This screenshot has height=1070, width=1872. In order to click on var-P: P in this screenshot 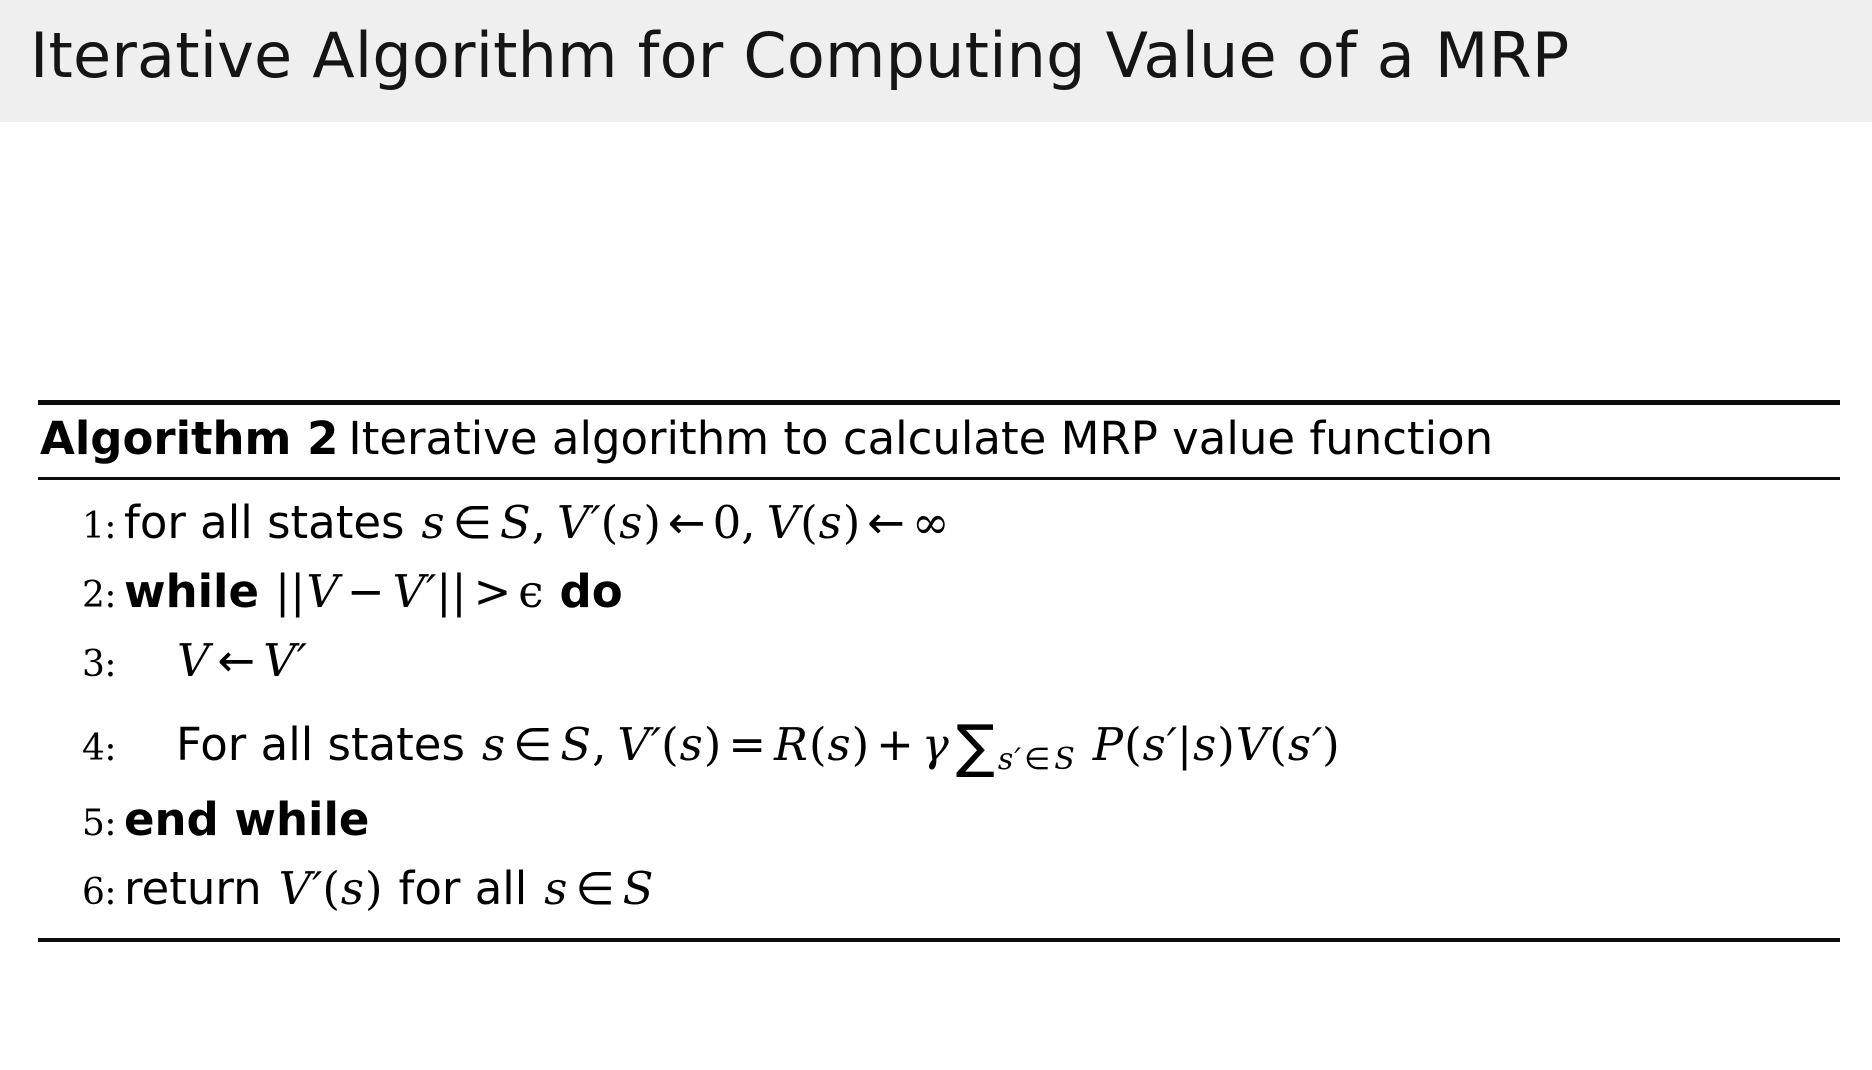, I will do `click(1108, 744)`.